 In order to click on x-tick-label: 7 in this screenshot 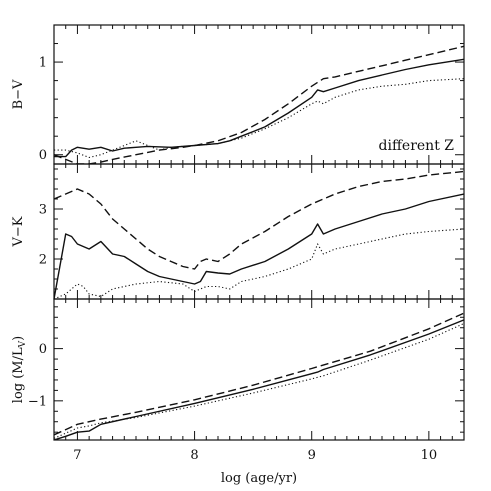, I will do `click(77, 455)`.